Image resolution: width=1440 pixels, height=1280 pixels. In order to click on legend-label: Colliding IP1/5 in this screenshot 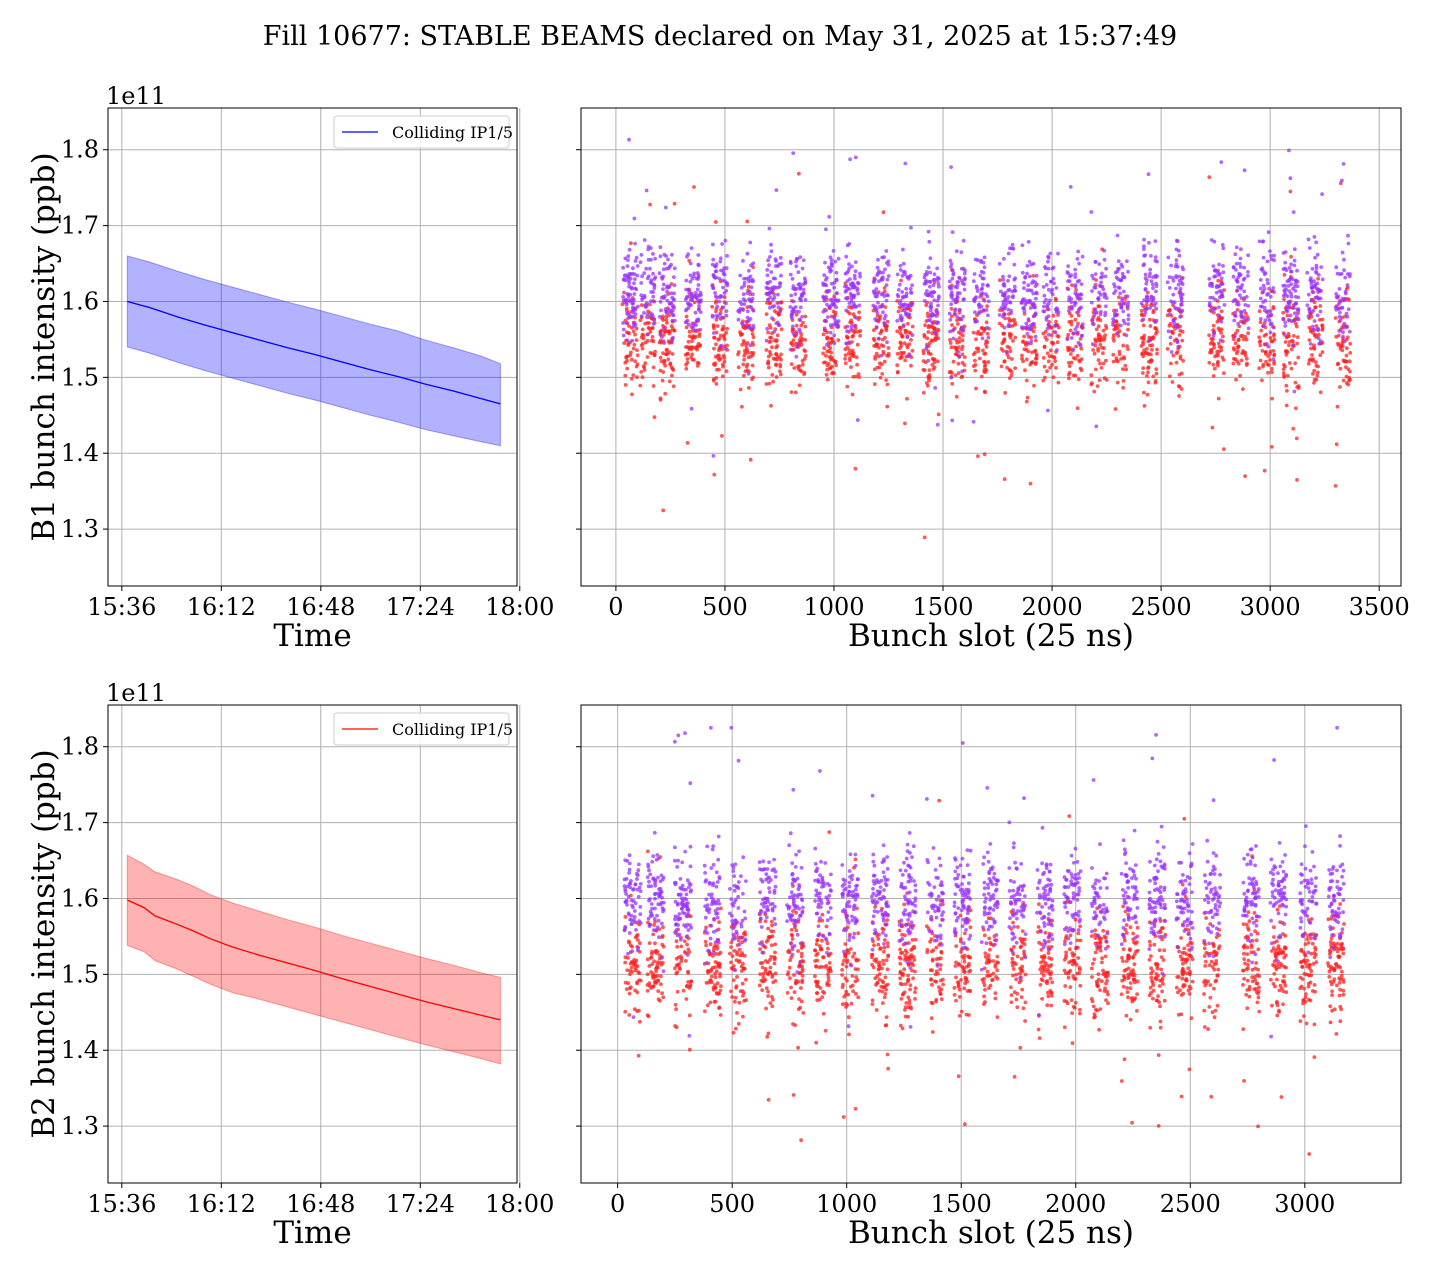, I will do `click(452, 132)`.